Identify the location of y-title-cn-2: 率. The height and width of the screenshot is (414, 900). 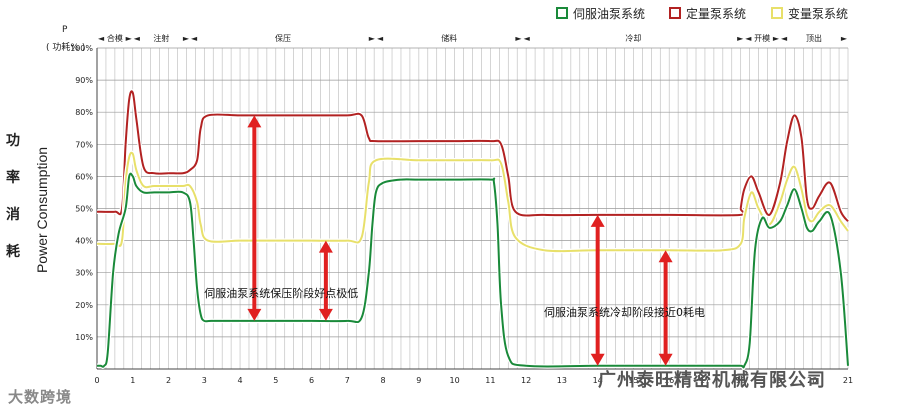
(13, 178).